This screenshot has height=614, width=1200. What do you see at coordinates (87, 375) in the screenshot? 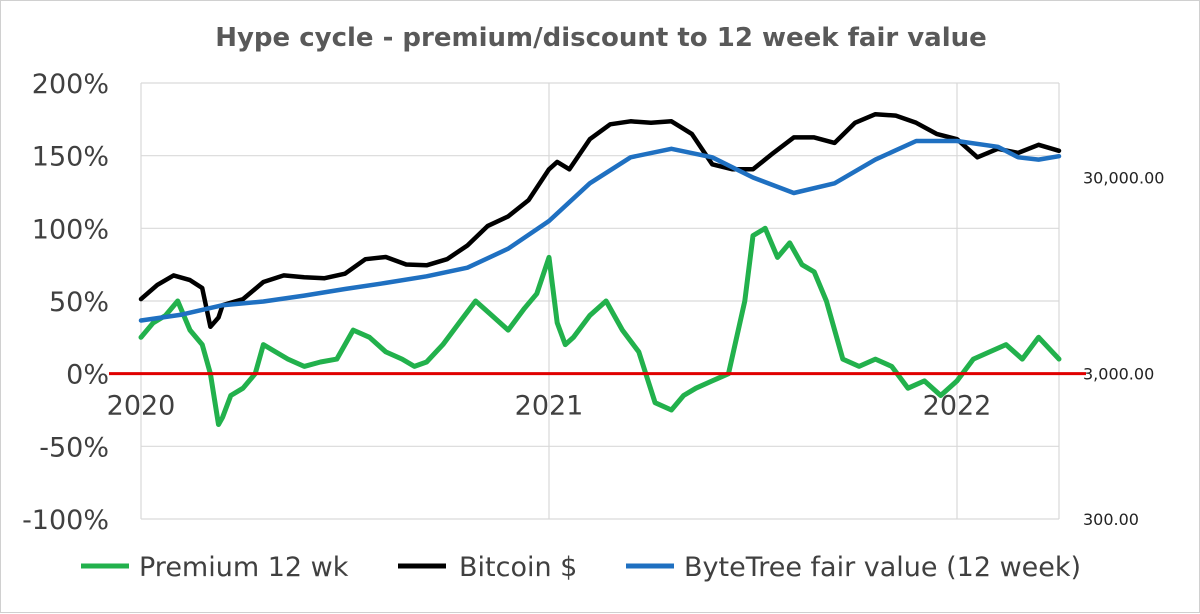
I see `y-tick-label: 0%` at bounding box center [87, 375].